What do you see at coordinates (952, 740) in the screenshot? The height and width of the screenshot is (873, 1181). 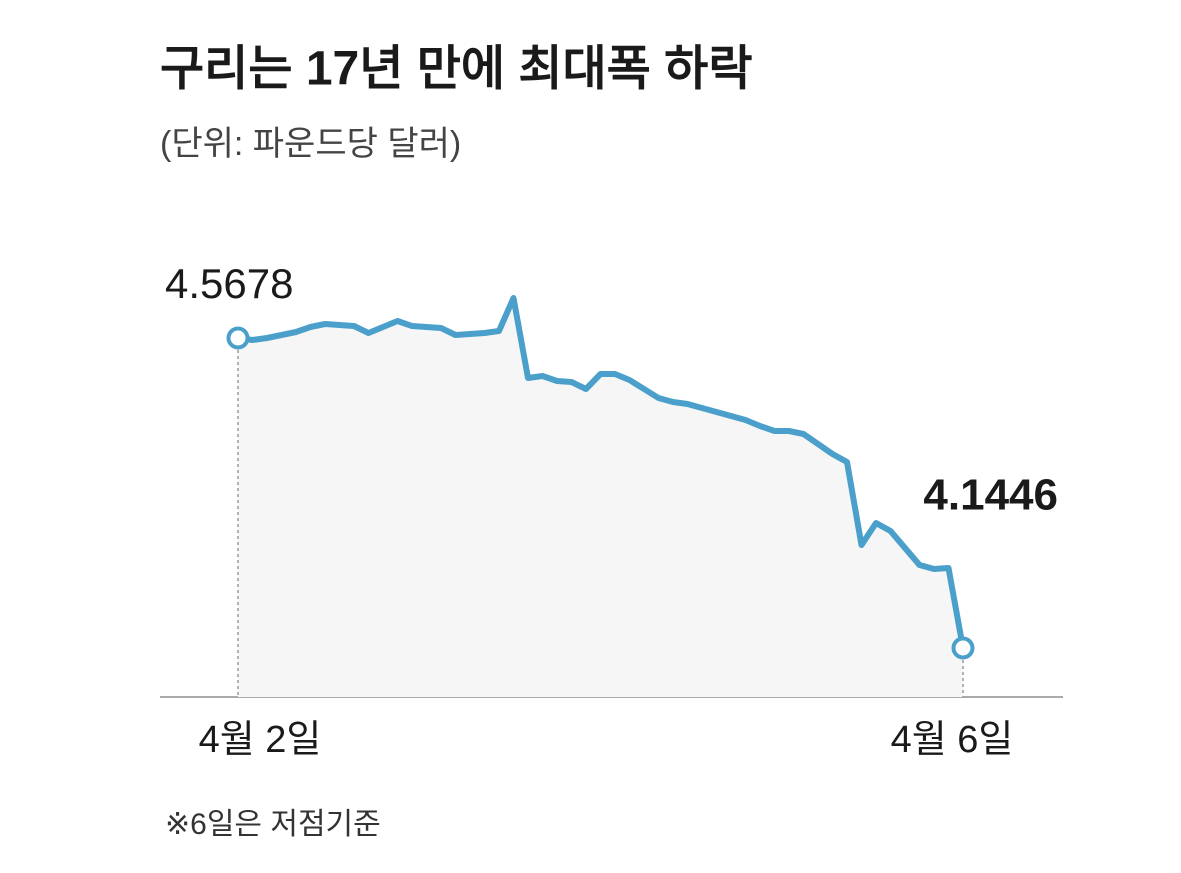 I see `x-tick-label: 4월 6일` at bounding box center [952, 740].